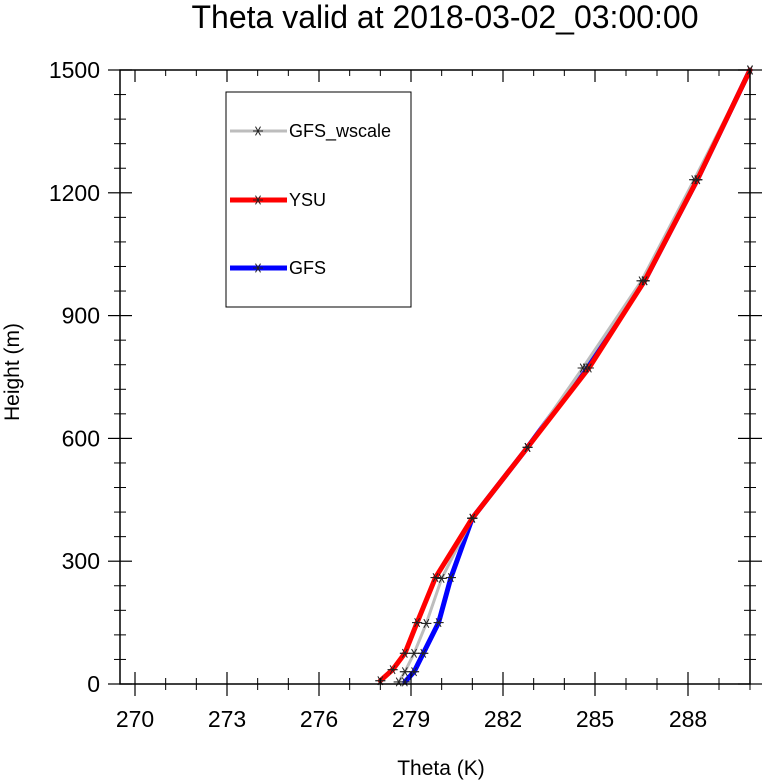 The width and height of the screenshot is (766, 781). I want to click on y-tick-label: 0, so click(93, 684).